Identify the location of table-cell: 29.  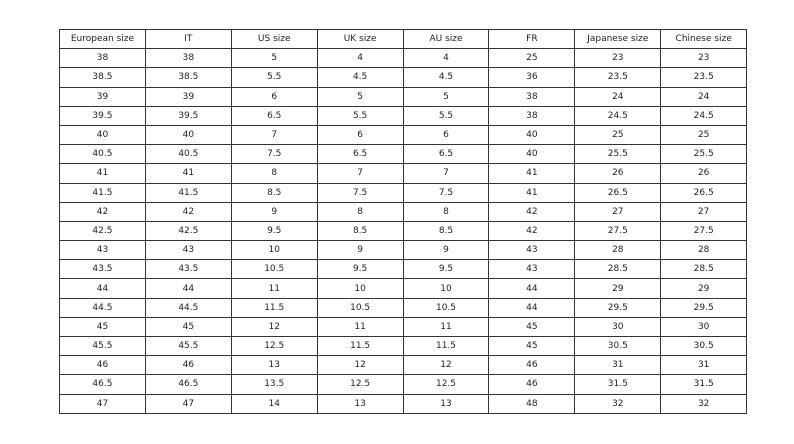
(704, 288).